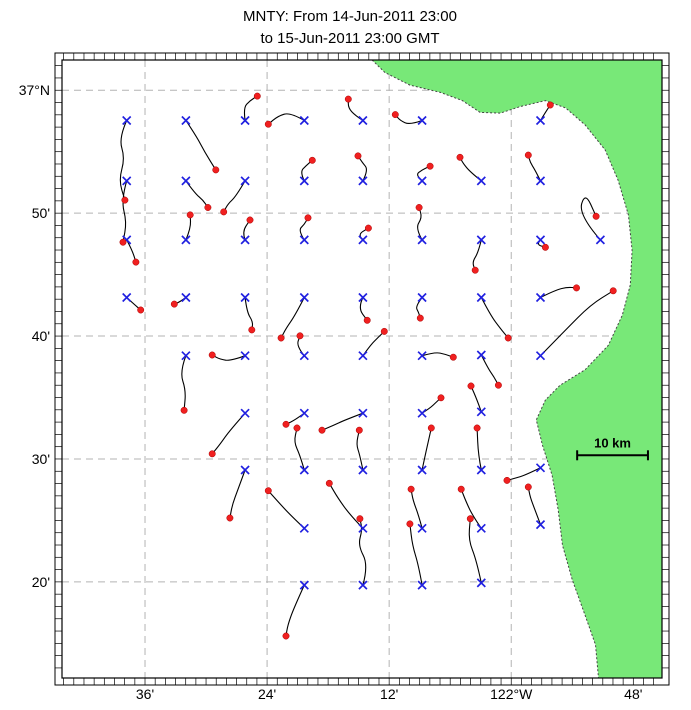  Describe the element at coordinates (145, 694) in the screenshot. I see `x-tick-label: 36'` at that location.